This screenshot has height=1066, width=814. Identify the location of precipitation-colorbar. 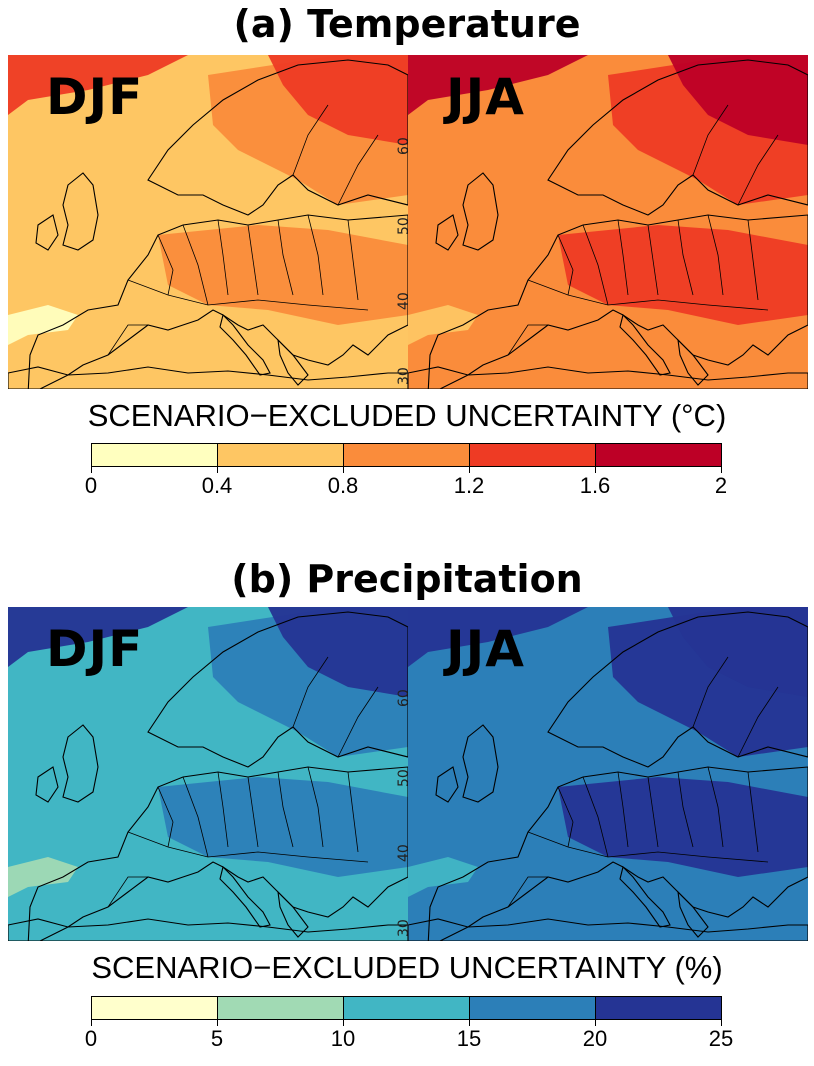
(406, 1008).